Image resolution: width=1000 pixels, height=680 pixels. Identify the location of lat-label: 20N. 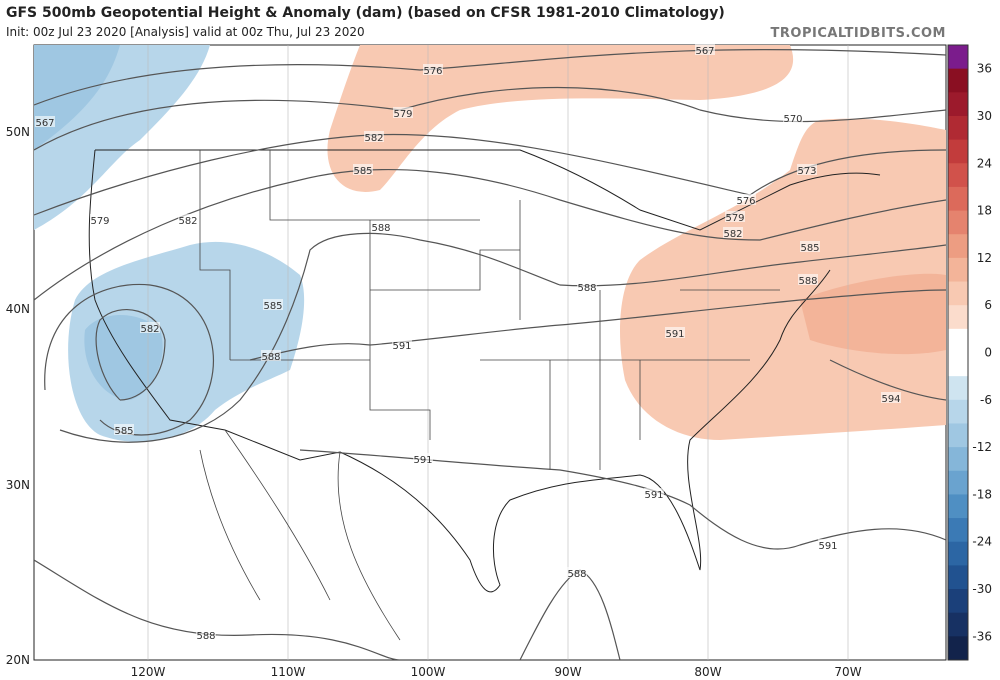
(18, 660).